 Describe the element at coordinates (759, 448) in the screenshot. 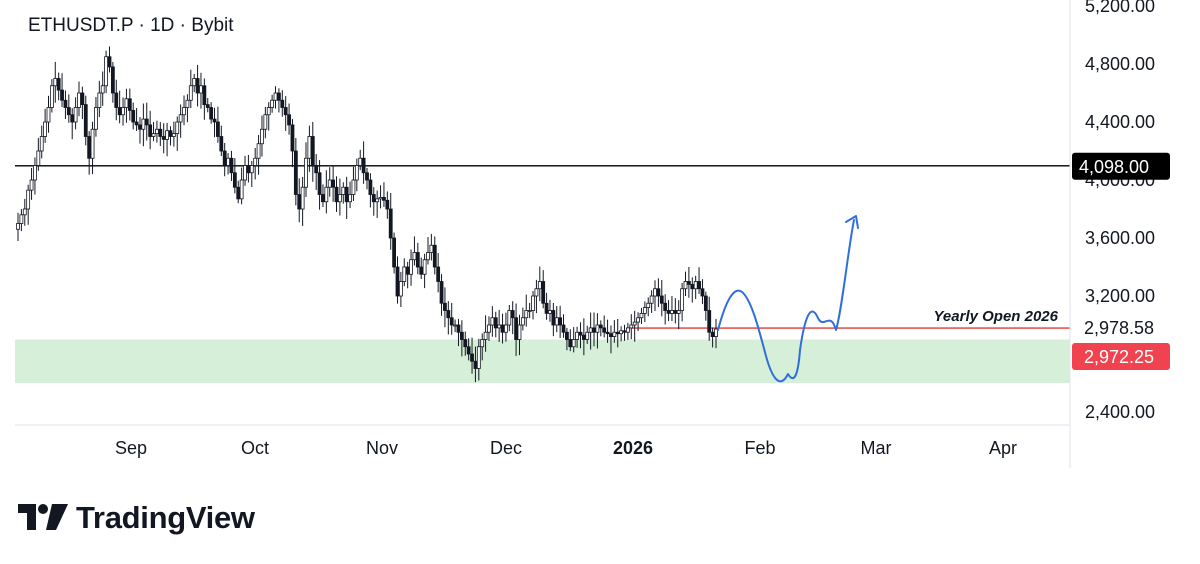

I see `time-axis-tick-label: Feb` at that location.